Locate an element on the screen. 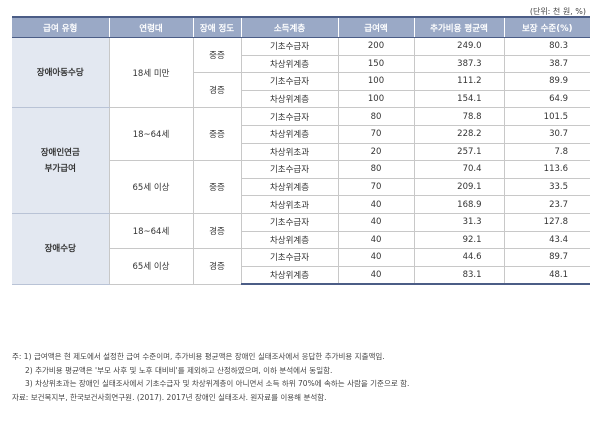  benefit-type-cell: 장애아동수당 is located at coordinates (60, 73).